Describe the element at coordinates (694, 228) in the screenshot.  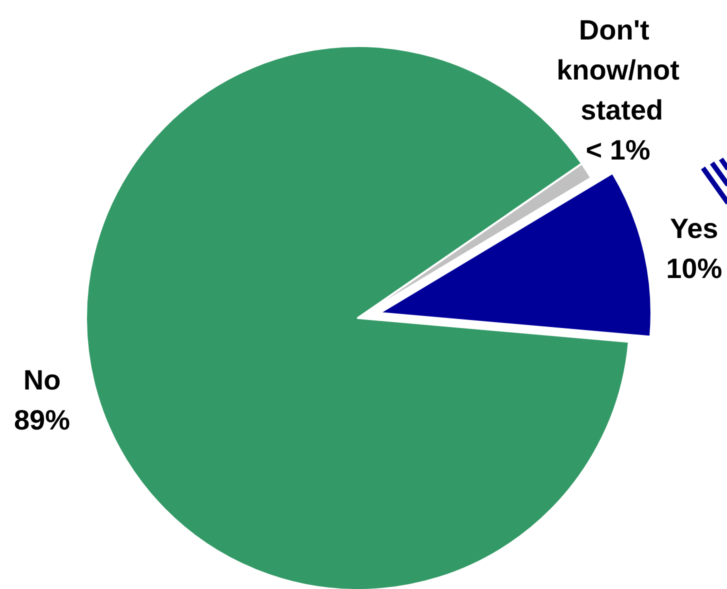
I see `legend-label: Yes` at that location.